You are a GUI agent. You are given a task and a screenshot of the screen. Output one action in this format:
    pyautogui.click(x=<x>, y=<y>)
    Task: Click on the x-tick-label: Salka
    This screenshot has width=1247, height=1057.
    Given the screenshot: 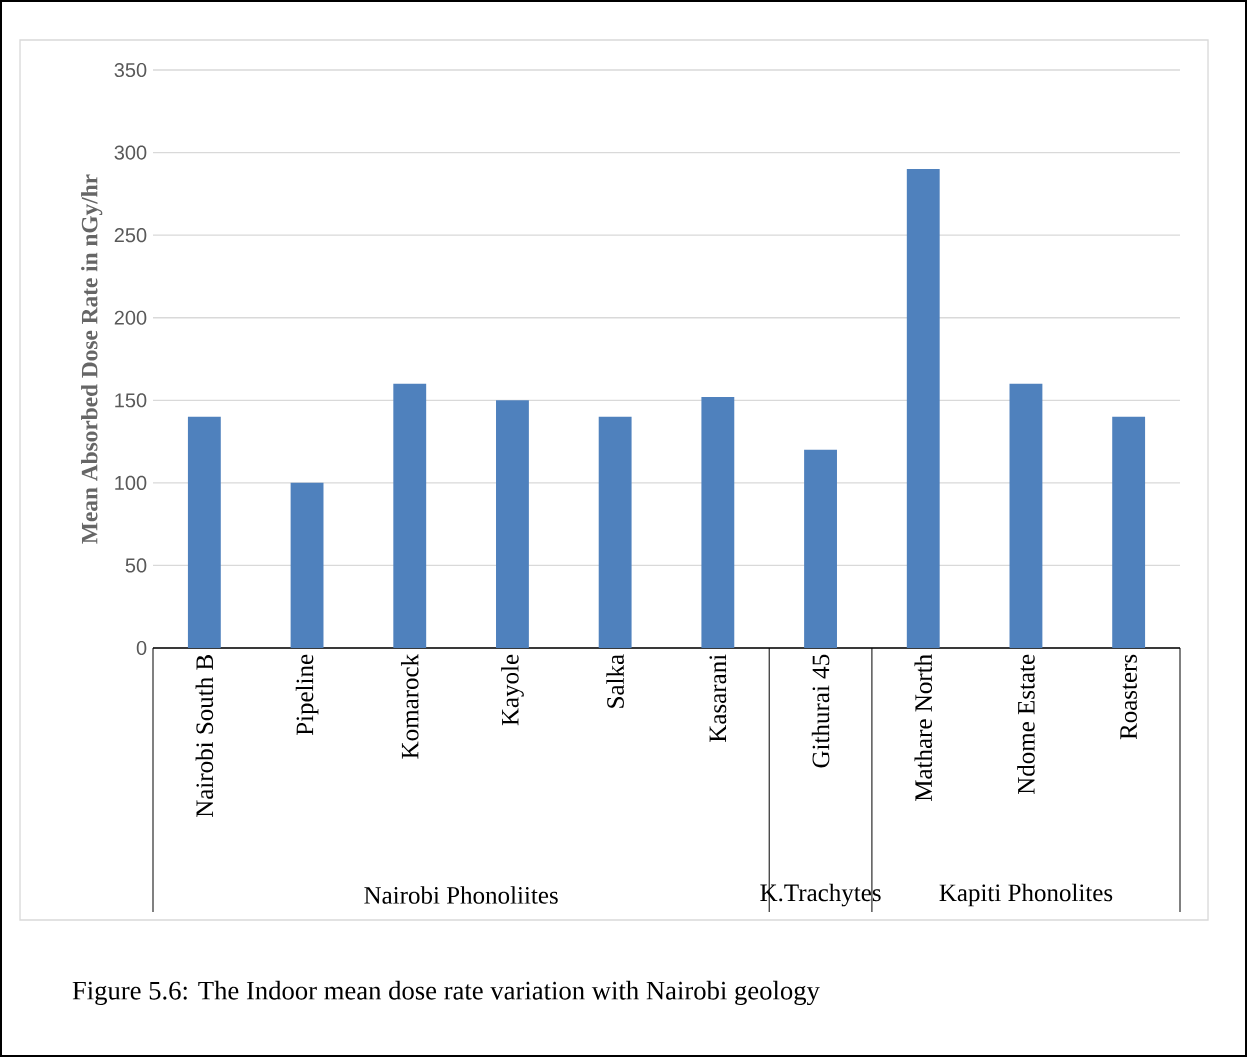 What is the action you would take?
    pyautogui.click(x=615, y=681)
    